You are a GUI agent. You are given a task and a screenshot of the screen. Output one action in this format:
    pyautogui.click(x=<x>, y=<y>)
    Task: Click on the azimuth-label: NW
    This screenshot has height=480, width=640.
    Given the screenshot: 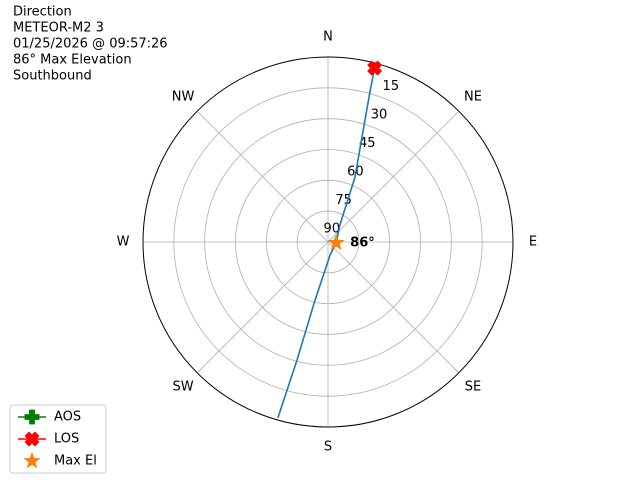 What is the action you would take?
    pyautogui.click(x=183, y=97)
    